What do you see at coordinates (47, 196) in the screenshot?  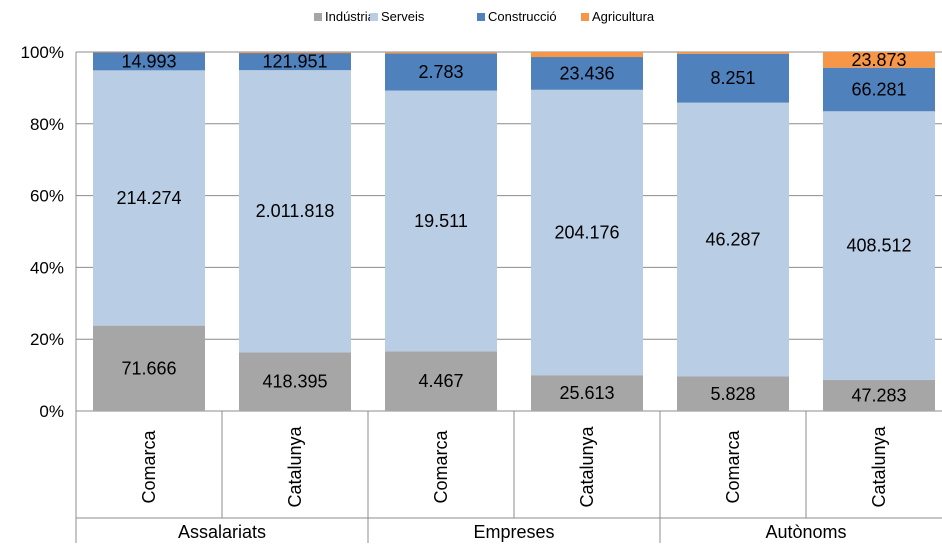 I see `y-tick-label: 60%` at bounding box center [47, 196].